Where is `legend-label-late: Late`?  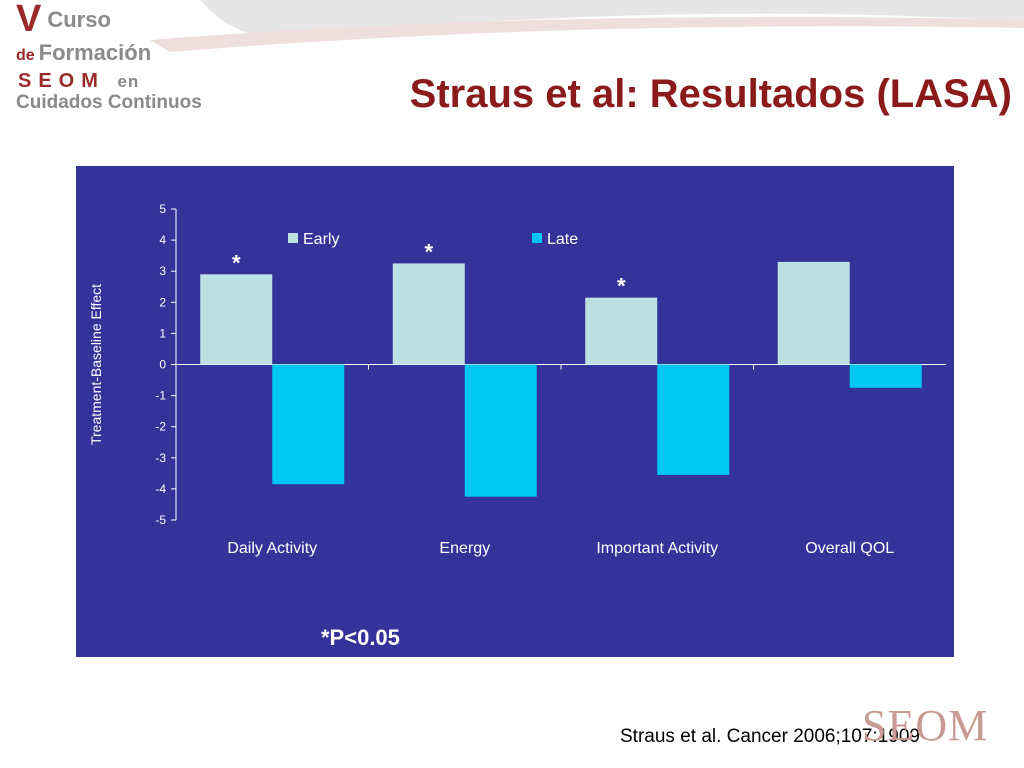
legend-label-late: Late is located at coordinates (562, 239).